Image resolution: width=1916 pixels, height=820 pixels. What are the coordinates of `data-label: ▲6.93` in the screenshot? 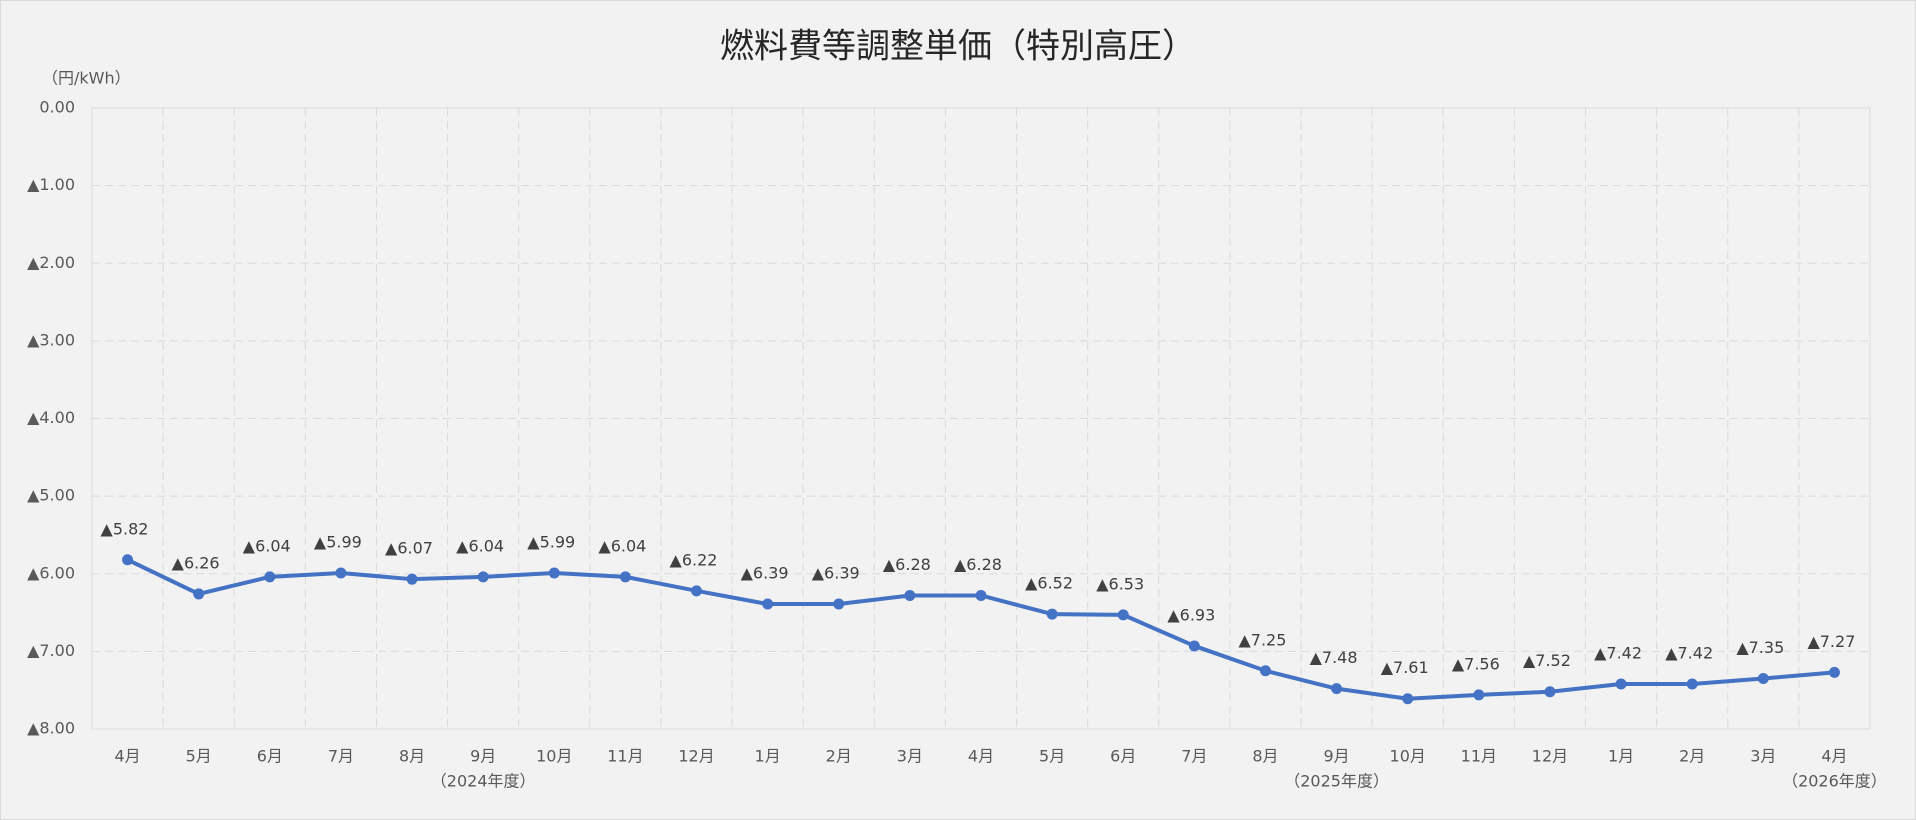 It's located at (1191, 614).